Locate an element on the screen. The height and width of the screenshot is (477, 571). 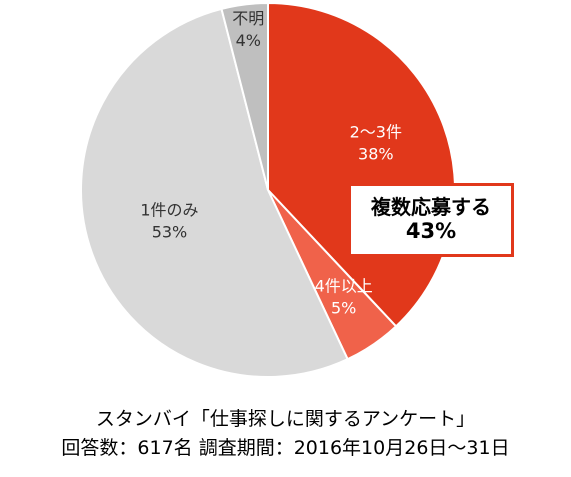
callout-label: 複数応募する is located at coordinates (431, 207).